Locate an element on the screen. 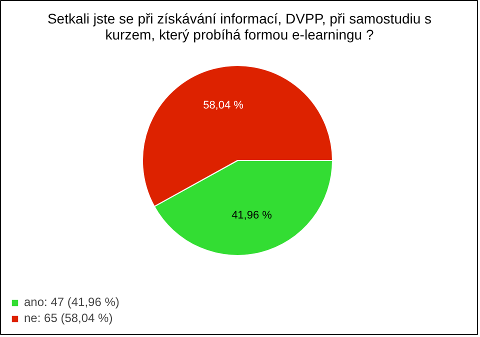 This screenshot has width=480, height=337. data-label: 58,04 % is located at coordinates (223, 105).